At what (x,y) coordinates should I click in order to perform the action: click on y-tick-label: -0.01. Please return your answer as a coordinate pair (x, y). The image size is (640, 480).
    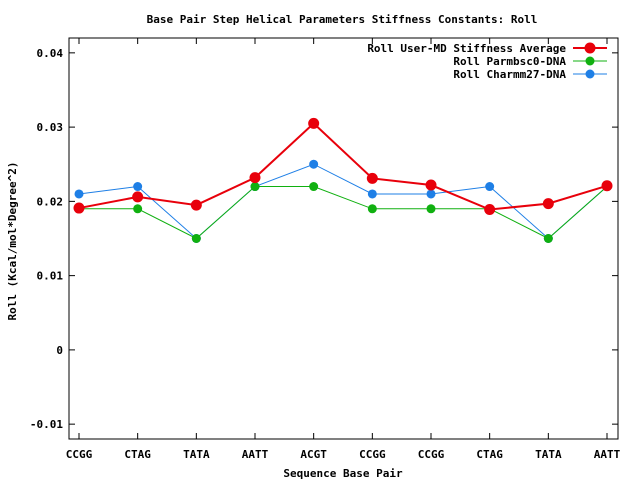
    Looking at the image, I should click on (46, 424).